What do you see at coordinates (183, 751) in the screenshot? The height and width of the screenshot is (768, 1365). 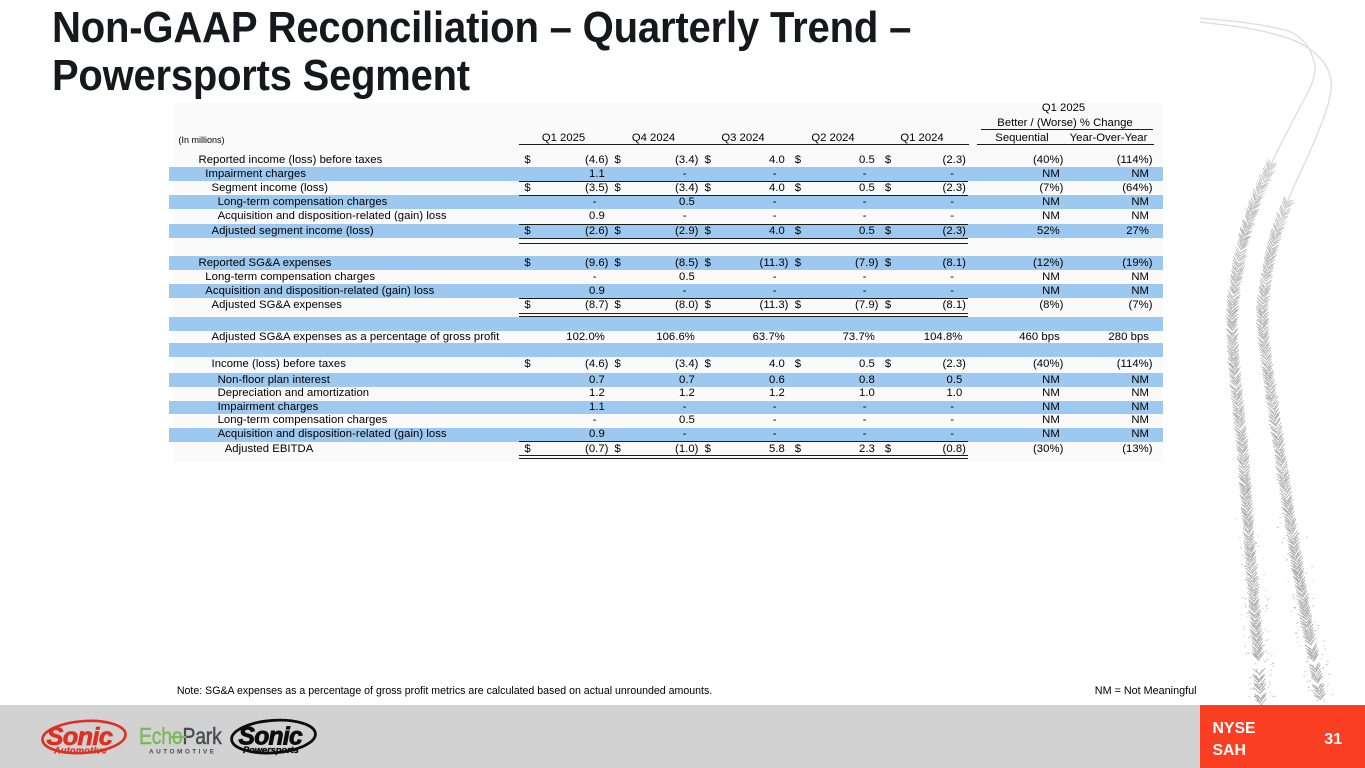 I see `svg-text: AUTOMOTIVE` at bounding box center [183, 751].